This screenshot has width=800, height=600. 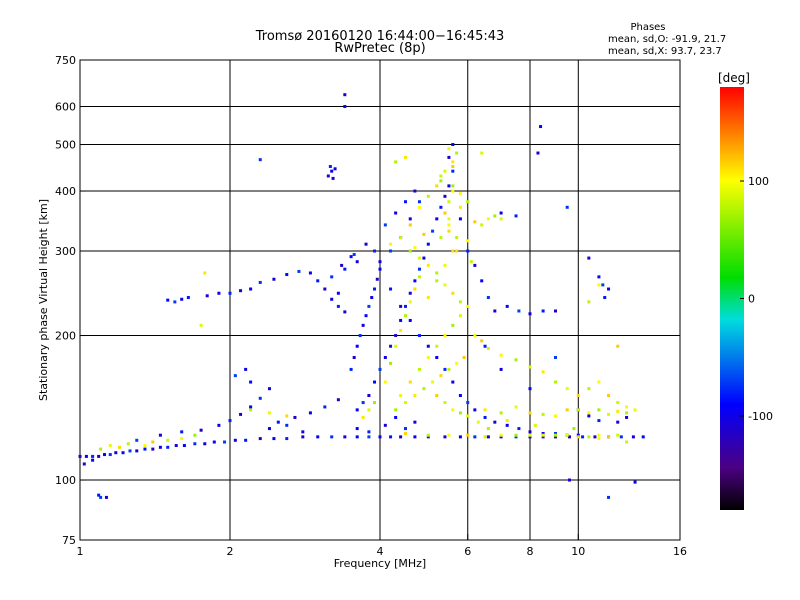 I want to click on chart-title: Tromsø 20160120 16:44:00−16:45:43, so click(x=380, y=36).